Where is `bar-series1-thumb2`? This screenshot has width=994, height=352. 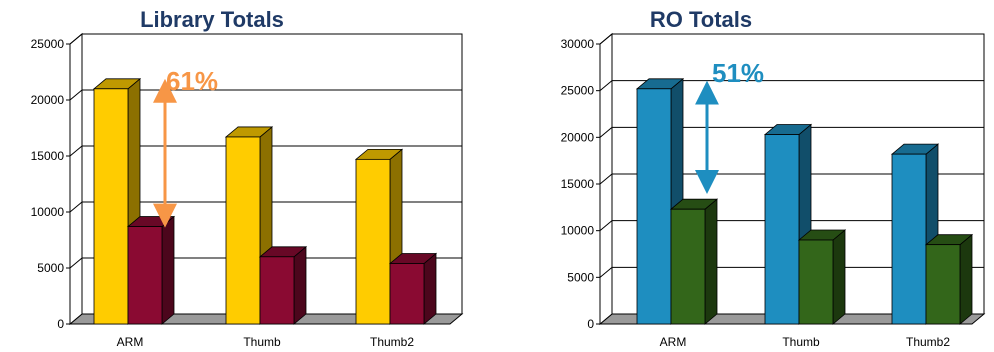
bar-series1-thumb2 is located at coordinates (379, 236).